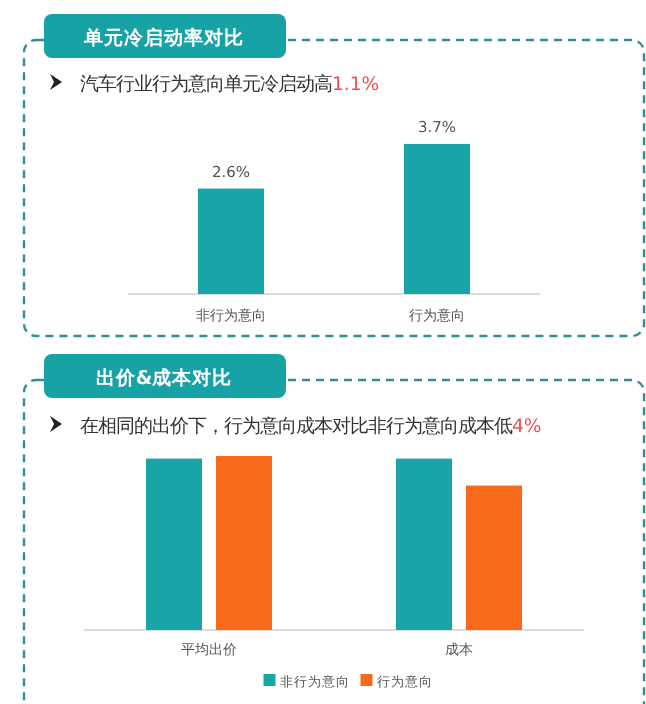 This screenshot has height=704, width=646. I want to click on text: 1.1%, so click(356, 85).